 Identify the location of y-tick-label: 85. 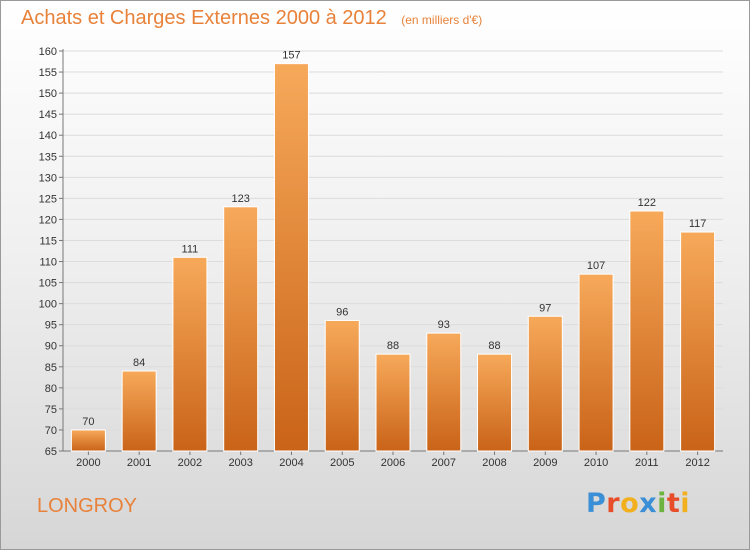
(51, 368).